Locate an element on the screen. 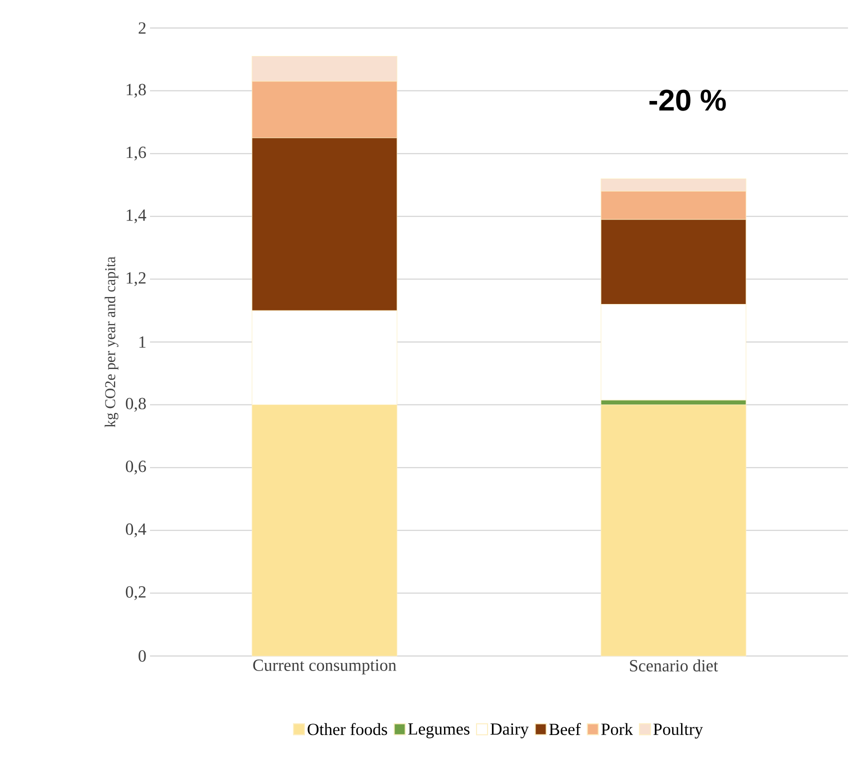 This screenshot has width=851, height=778. legend-label: Dairy is located at coordinates (509, 730).